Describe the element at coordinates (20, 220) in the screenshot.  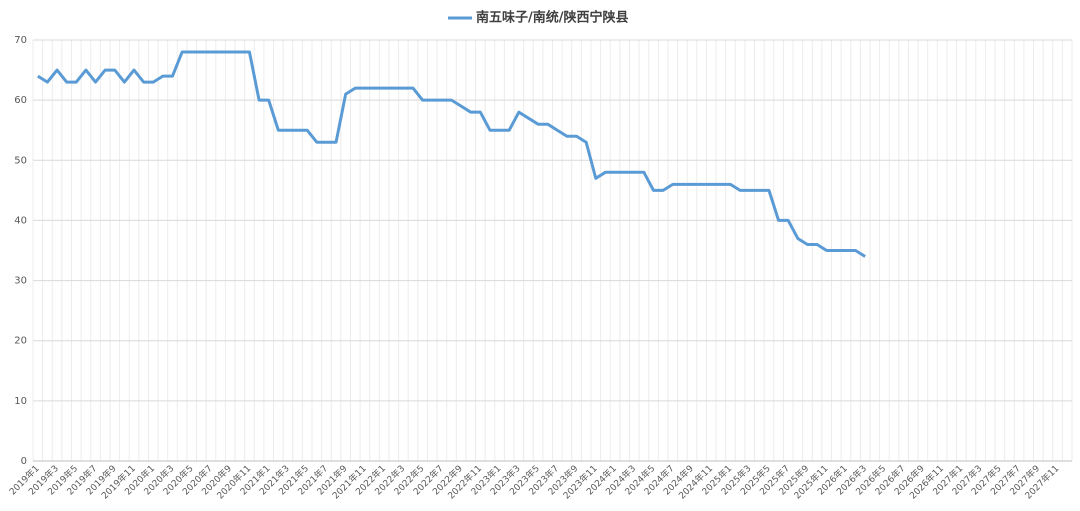
I see `y-tick-label: 40` at that location.